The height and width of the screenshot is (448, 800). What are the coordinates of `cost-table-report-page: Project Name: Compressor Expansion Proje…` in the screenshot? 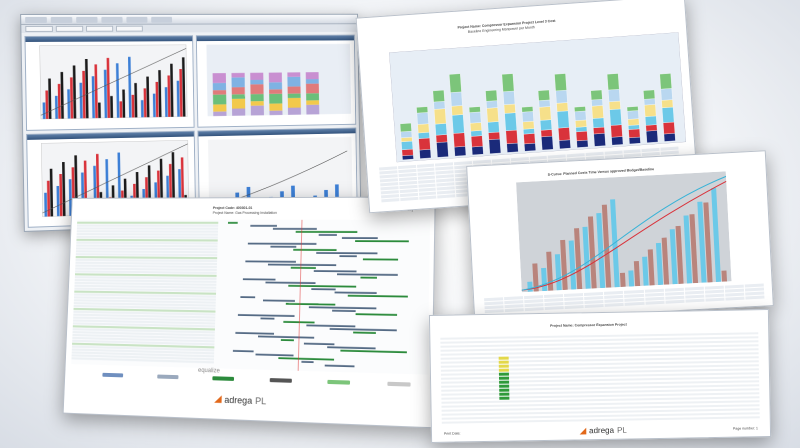 It's located at (600, 376).